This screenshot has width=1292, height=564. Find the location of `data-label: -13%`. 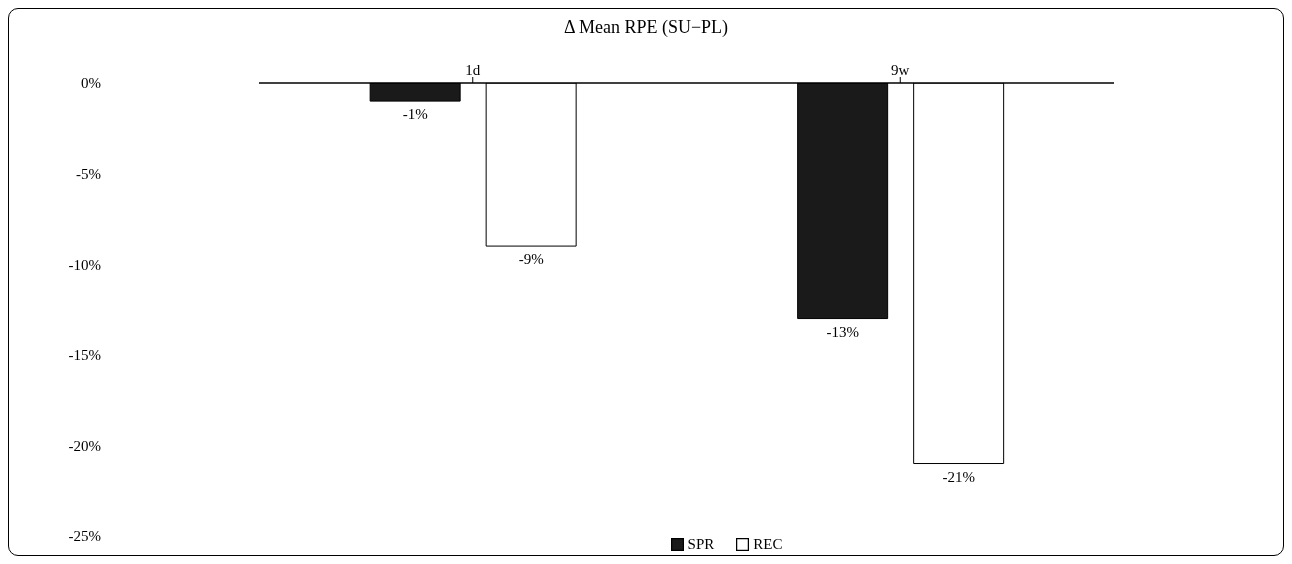

data-label: -13% is located at coordinates (842, 331).